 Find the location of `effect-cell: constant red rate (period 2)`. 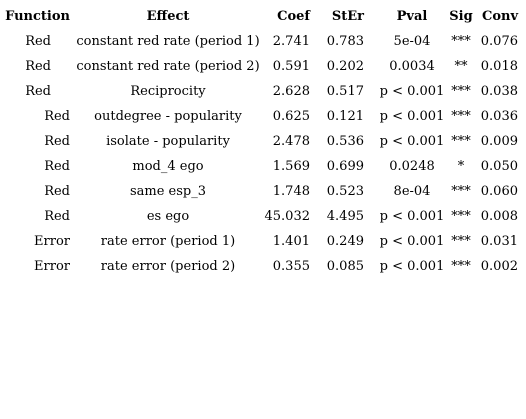

effect-cell: constant red rate (period 2) is located at coordinates (168, 66).